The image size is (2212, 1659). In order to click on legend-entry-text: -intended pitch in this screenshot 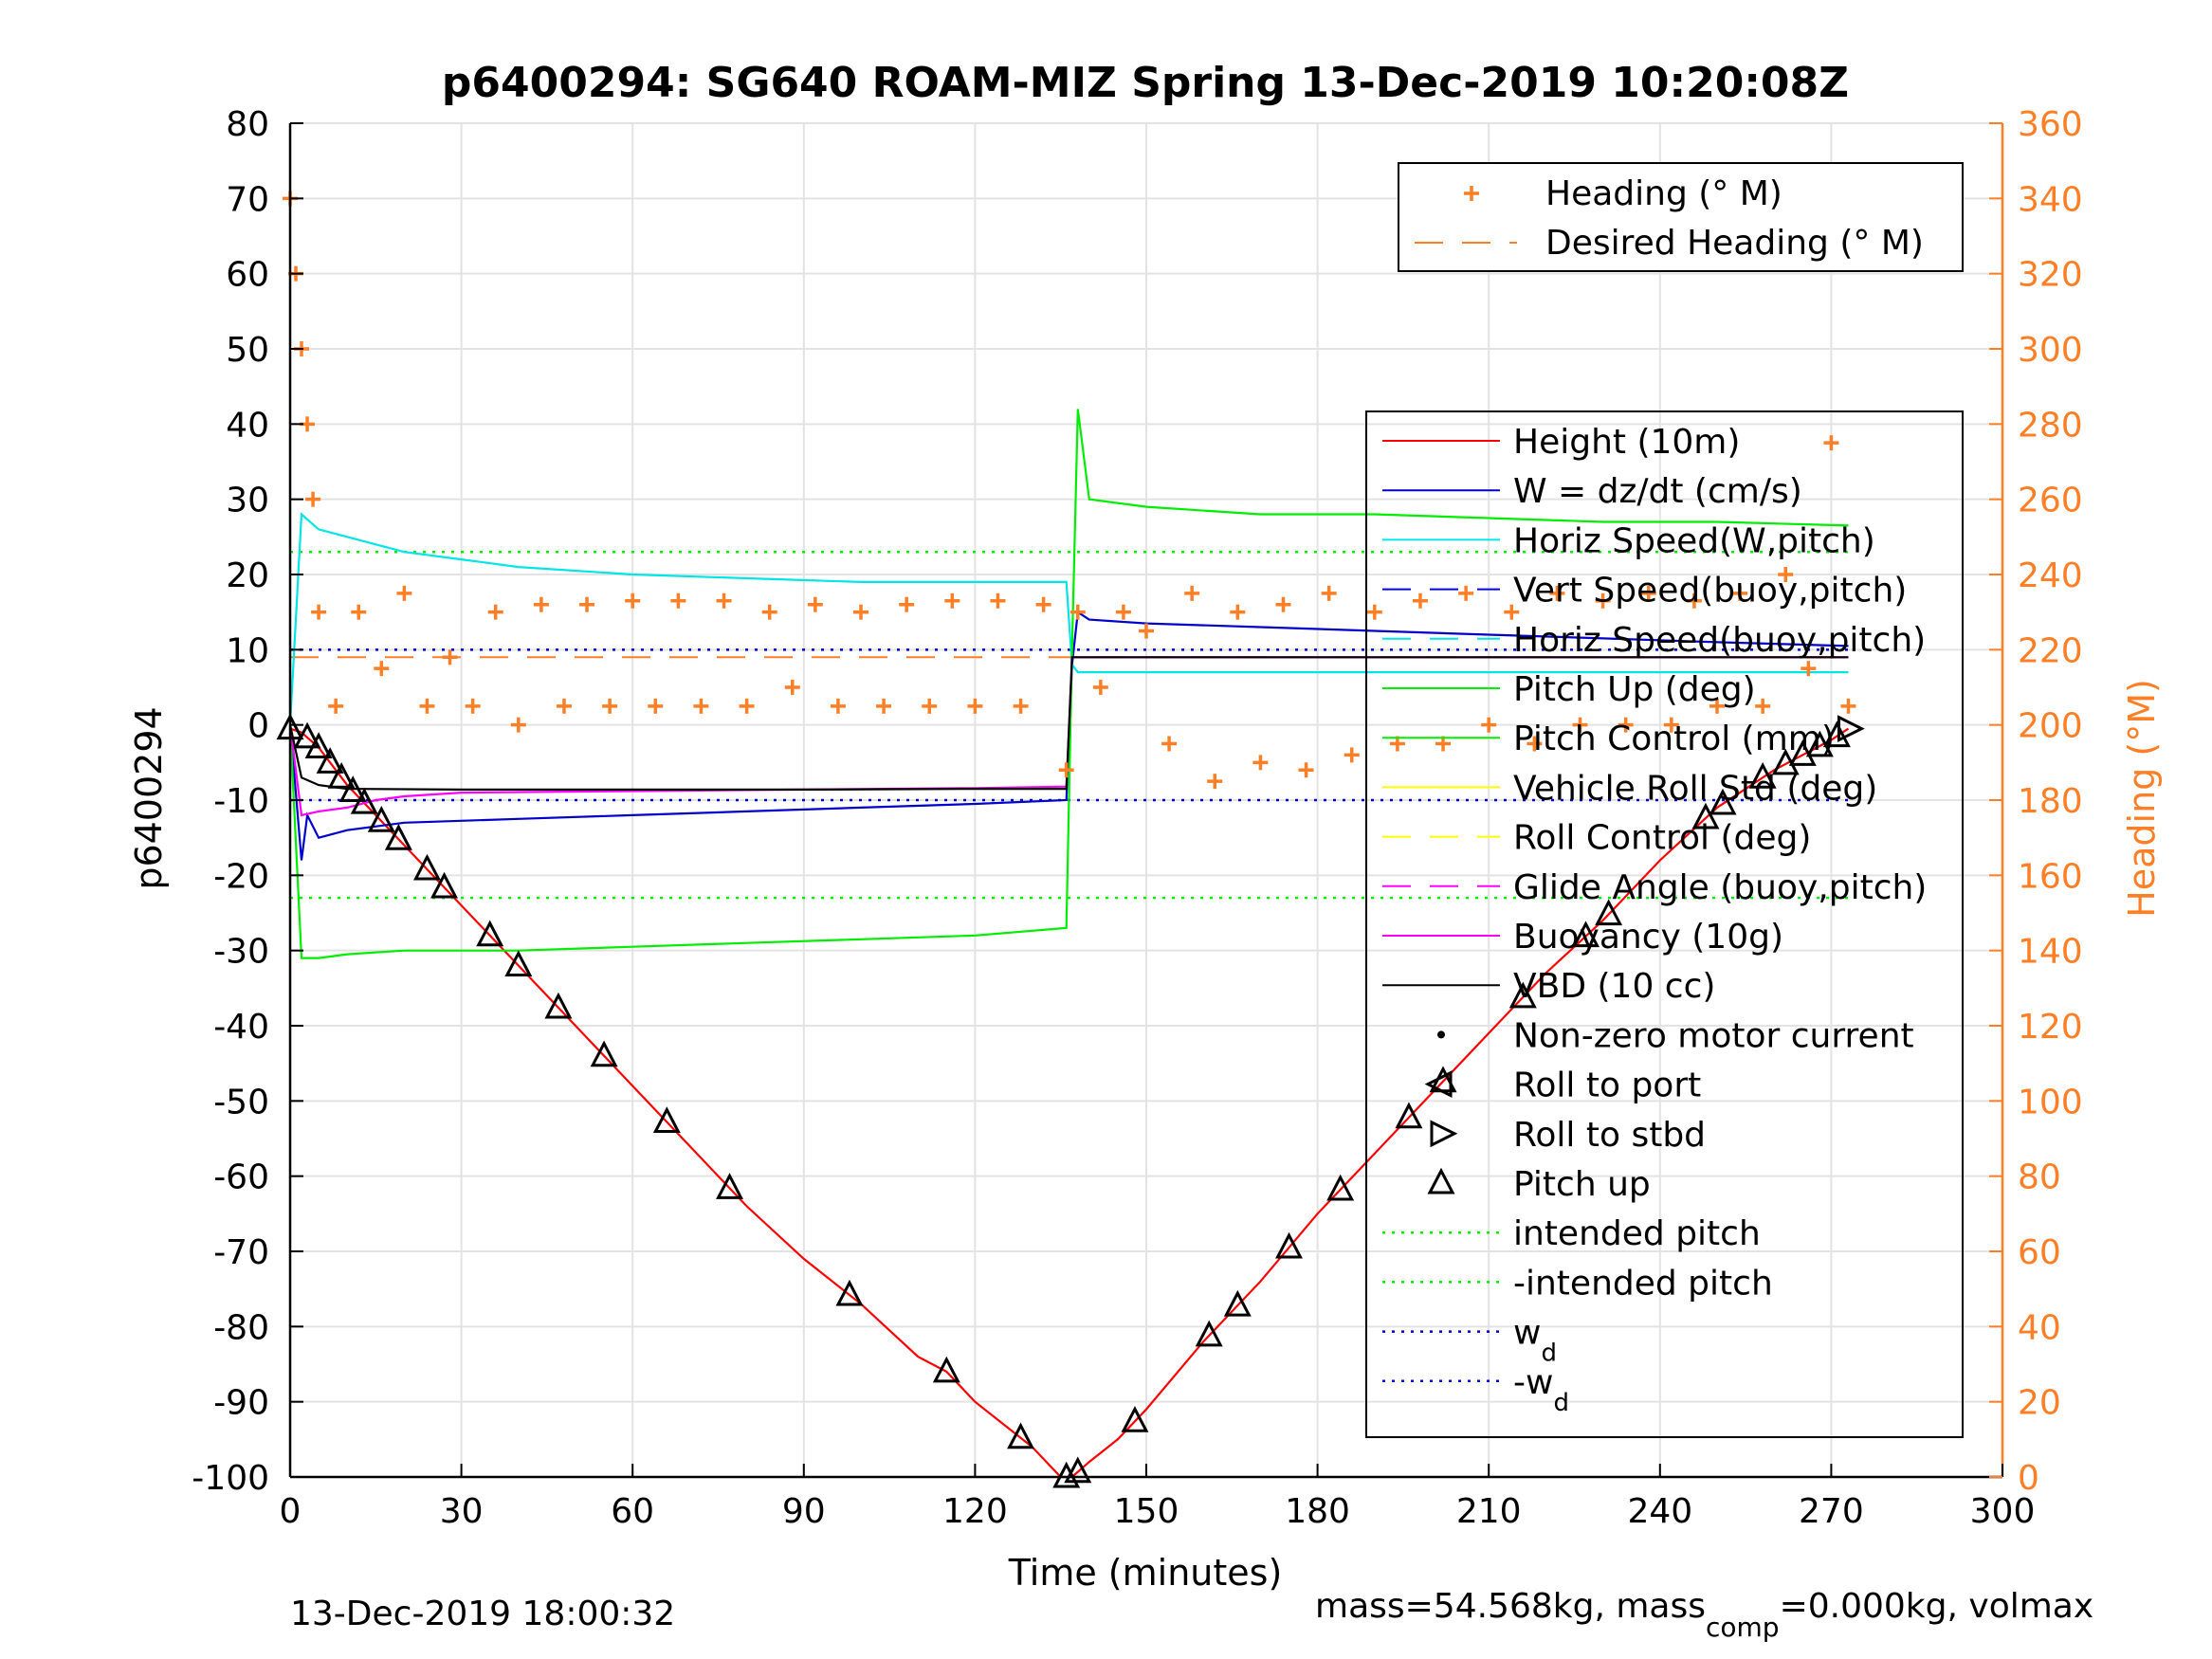, I will do `click(1643, 1283)`.